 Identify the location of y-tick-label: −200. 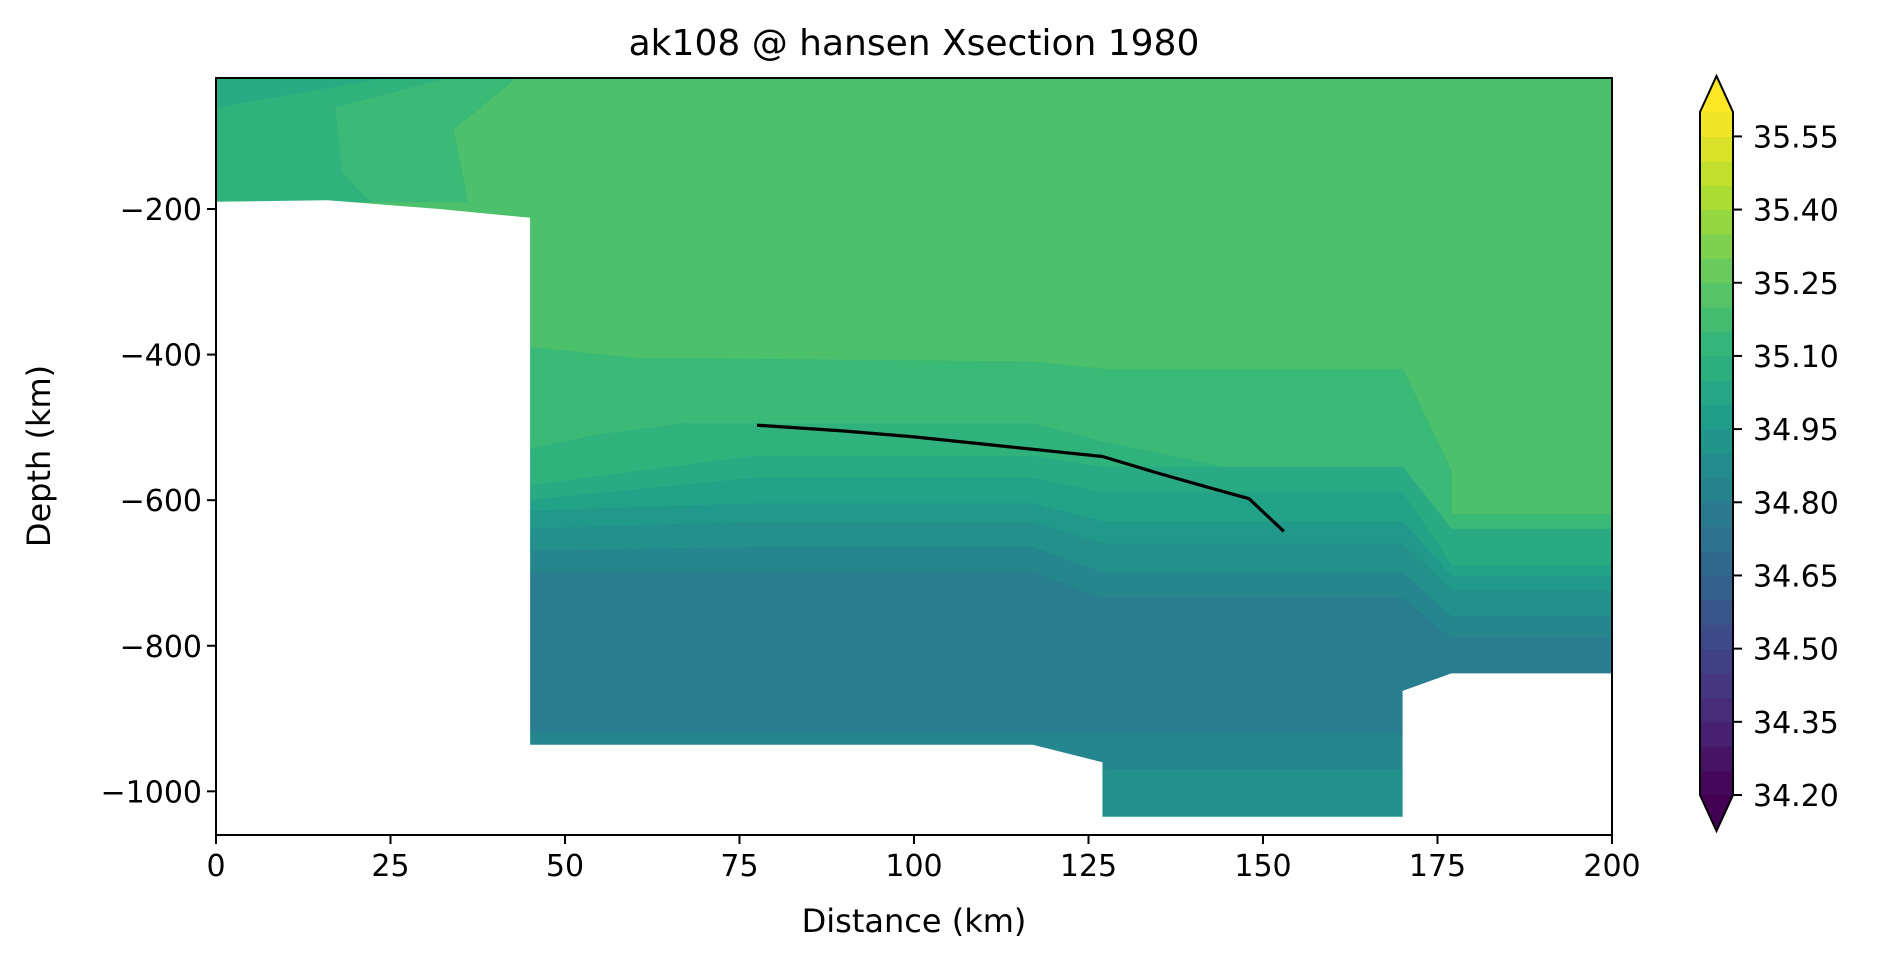
(161, 210).